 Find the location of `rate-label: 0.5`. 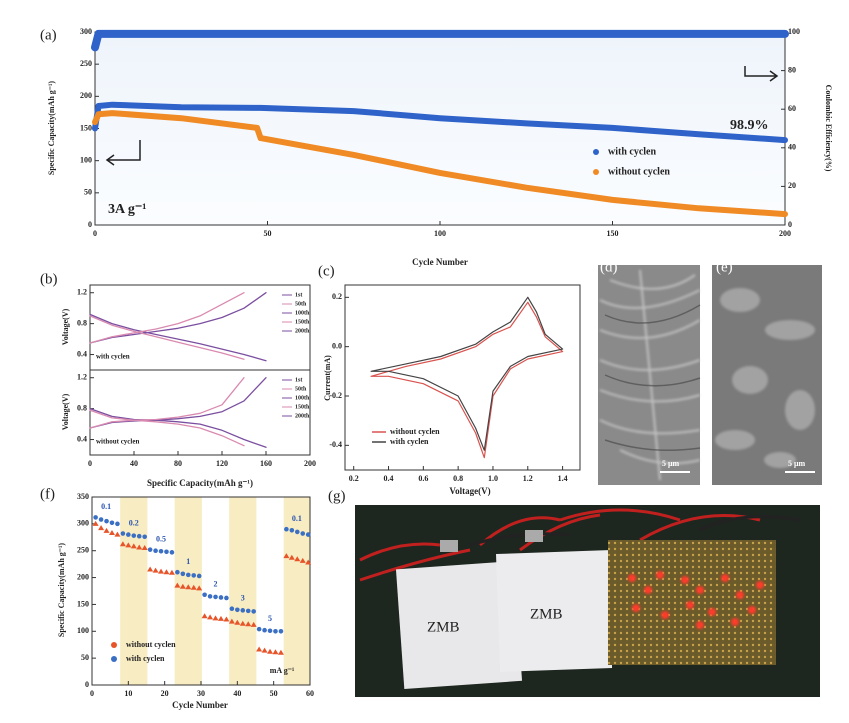

rate-label: 0.5 is located at coordinates (161, 538).